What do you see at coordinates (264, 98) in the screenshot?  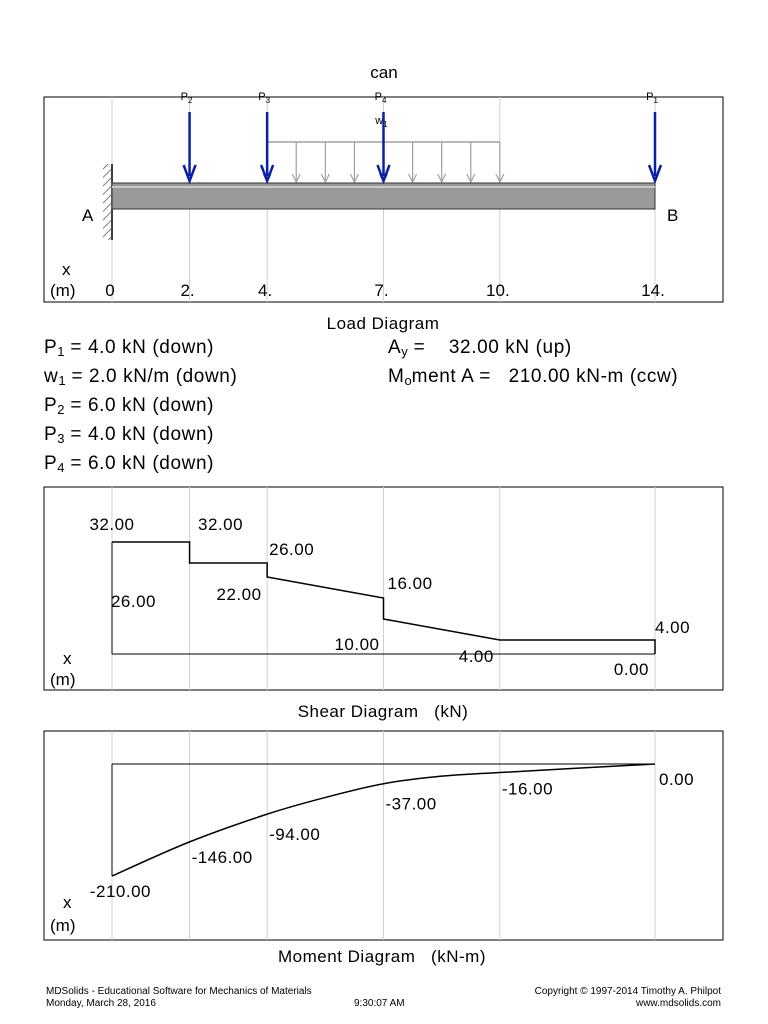 I see `point-load-label: P3` at bounding box center [264, 98].